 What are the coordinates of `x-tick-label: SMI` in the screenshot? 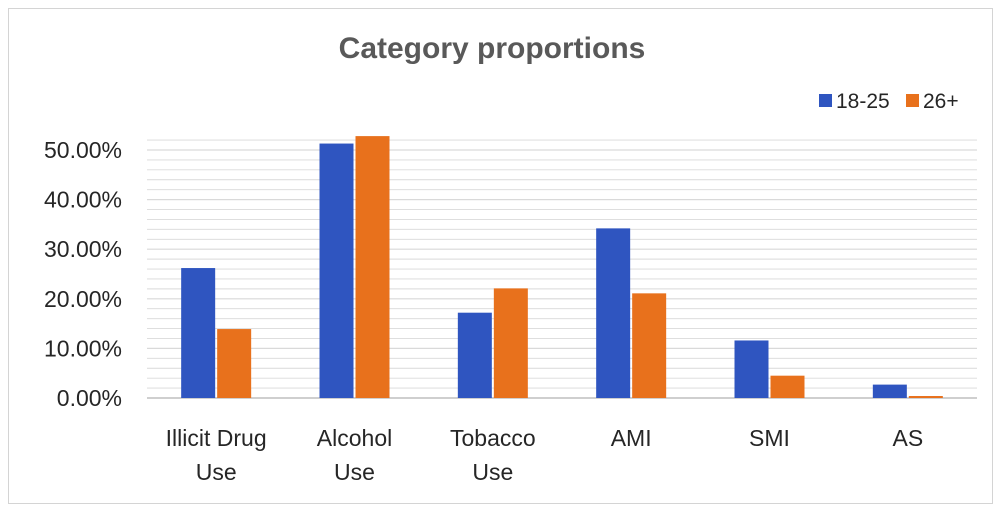 It's located at (769, 438).